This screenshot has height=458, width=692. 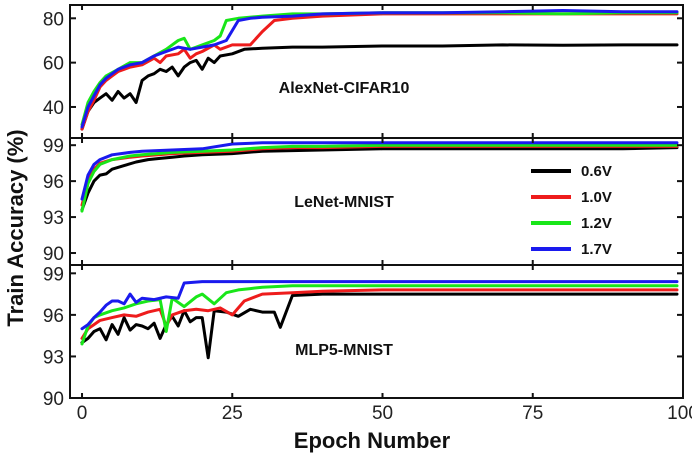 I want to click on x-tick-label-0: 0, so click(x=82, y=413).